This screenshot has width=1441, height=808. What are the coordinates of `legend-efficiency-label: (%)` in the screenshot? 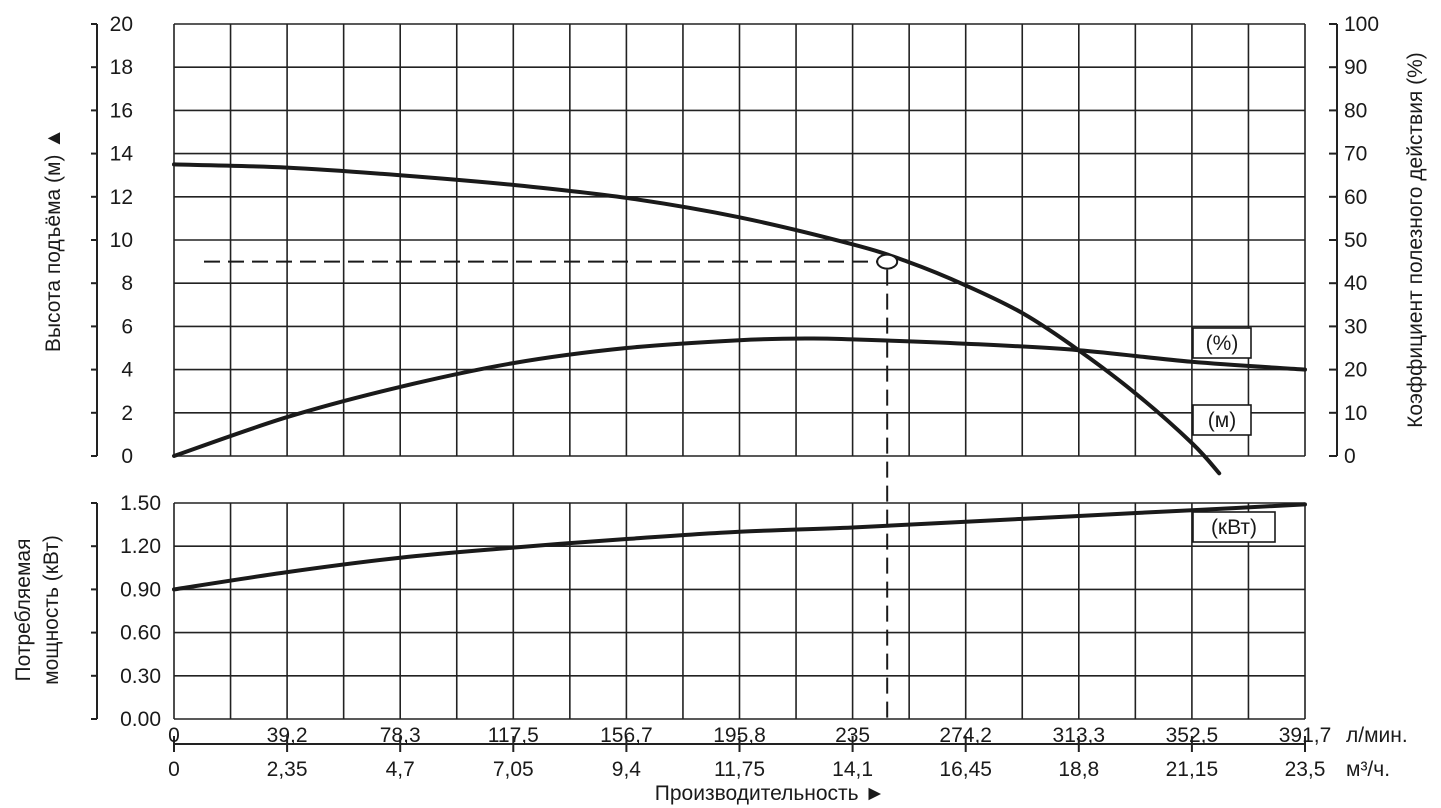 It's located at (1222, 343).